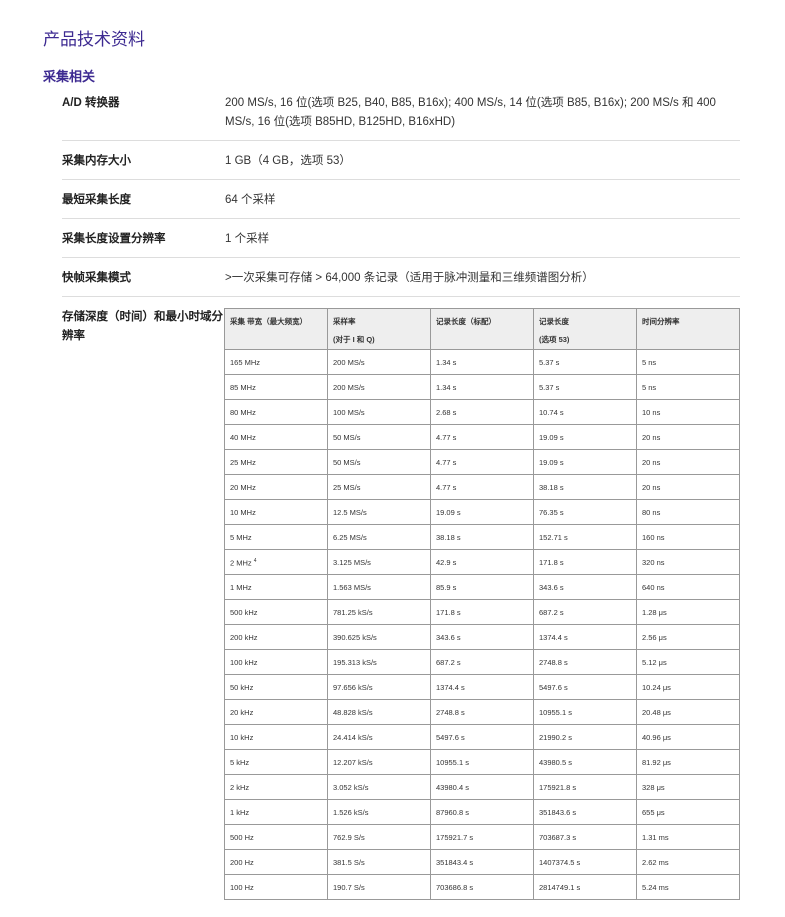 The height and width of the screenshot is (917, 785). Describe the element at coordinates (555, 762) in the screenshot. I see `cell-text: 43980.5 s` at that location.